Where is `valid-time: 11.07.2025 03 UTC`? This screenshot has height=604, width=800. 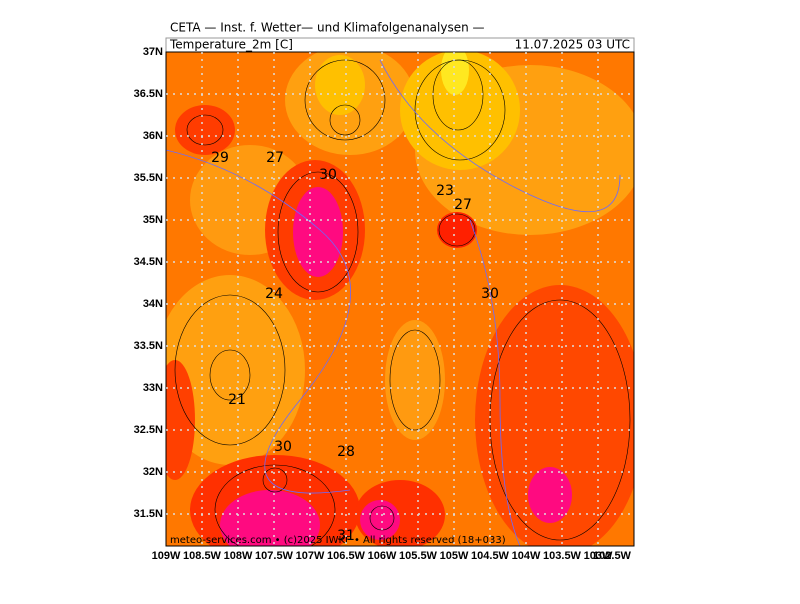
valid-time: 11.07.2025 03 UTC is located at coordinates (572, 45).